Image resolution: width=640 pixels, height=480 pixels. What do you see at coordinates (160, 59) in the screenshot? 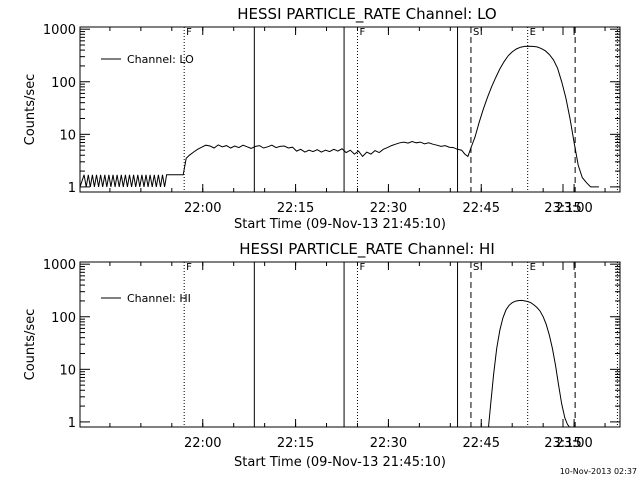
I see `legend-label: Channel: LO` at bounding box center [160, 59].